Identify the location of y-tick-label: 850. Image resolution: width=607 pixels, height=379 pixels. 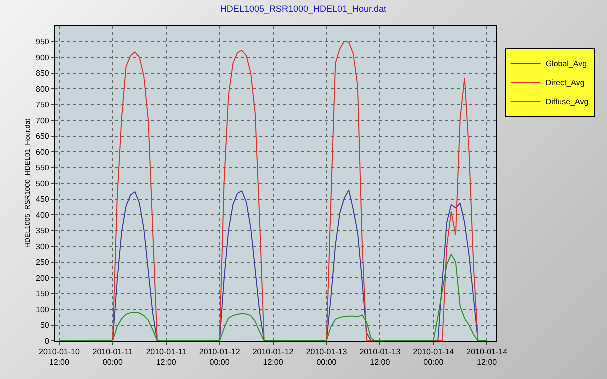
(43, 73).